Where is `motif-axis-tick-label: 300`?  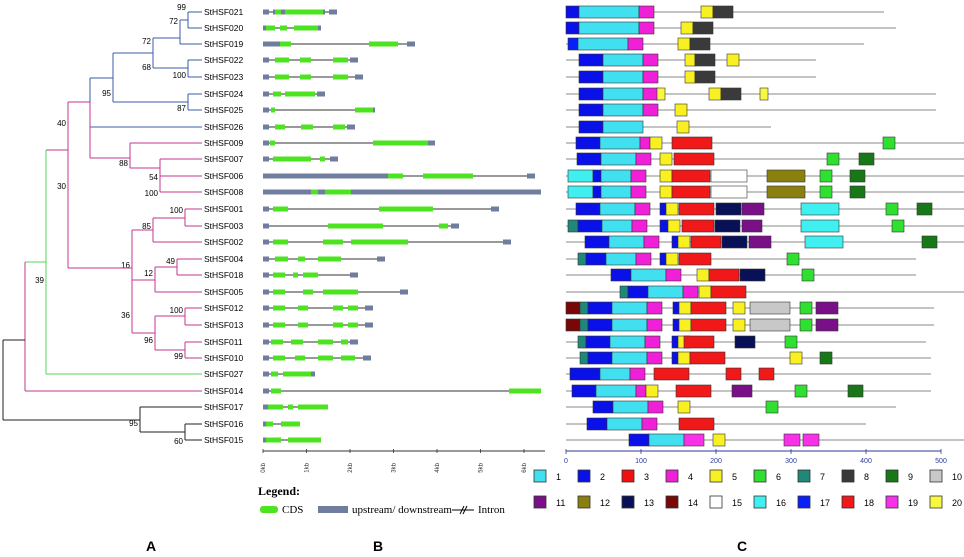
motif-axis-tick-label: 300 is located at coordinates (791, 461).